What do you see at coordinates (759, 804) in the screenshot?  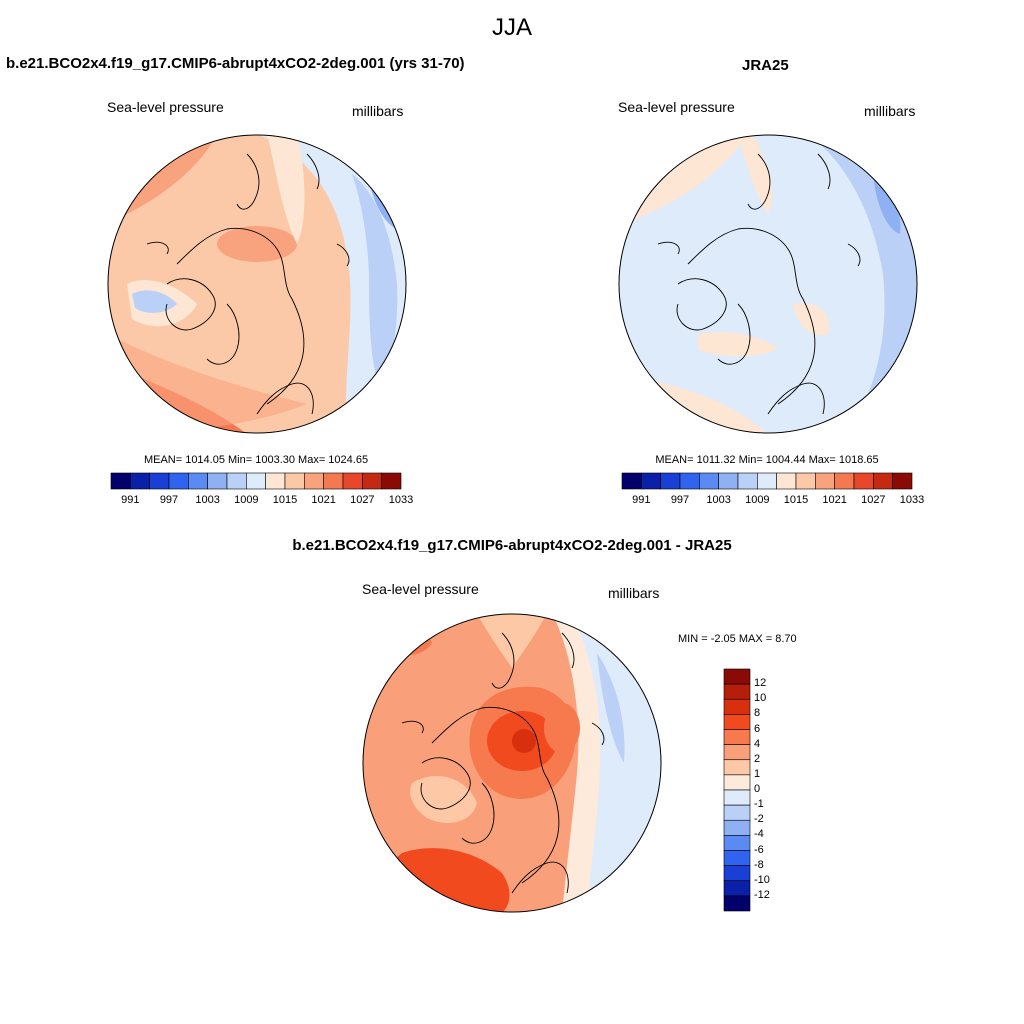 I see `diff-colorbar-tick-label: -1` at bounding box center [759, 804].